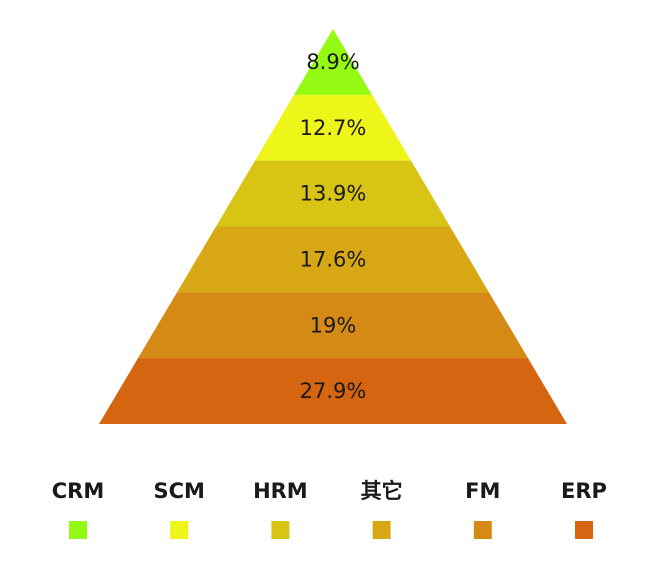 The width and height of the screenshot is (668, 574). I want to click on segment-value-label: 8.9%, so click(332, 62).